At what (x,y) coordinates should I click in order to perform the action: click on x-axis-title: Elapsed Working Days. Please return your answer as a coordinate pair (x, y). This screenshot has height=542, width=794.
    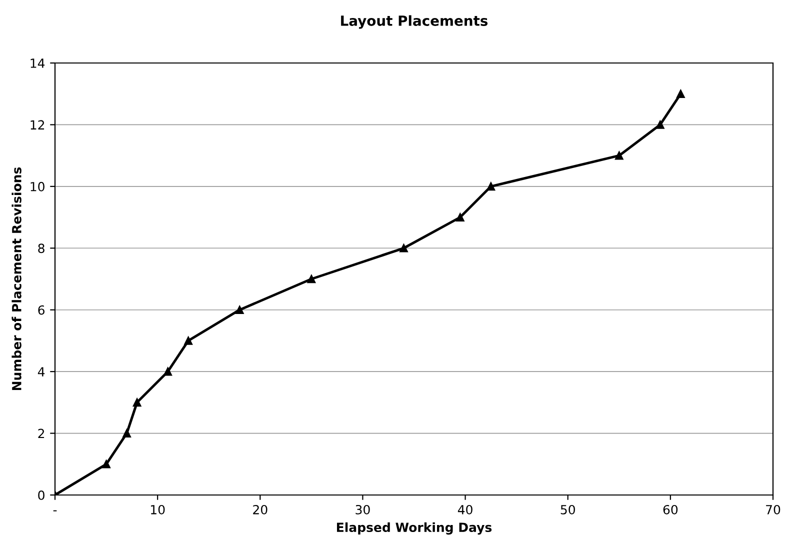
    Looking at the image, I should click on (414, 528).